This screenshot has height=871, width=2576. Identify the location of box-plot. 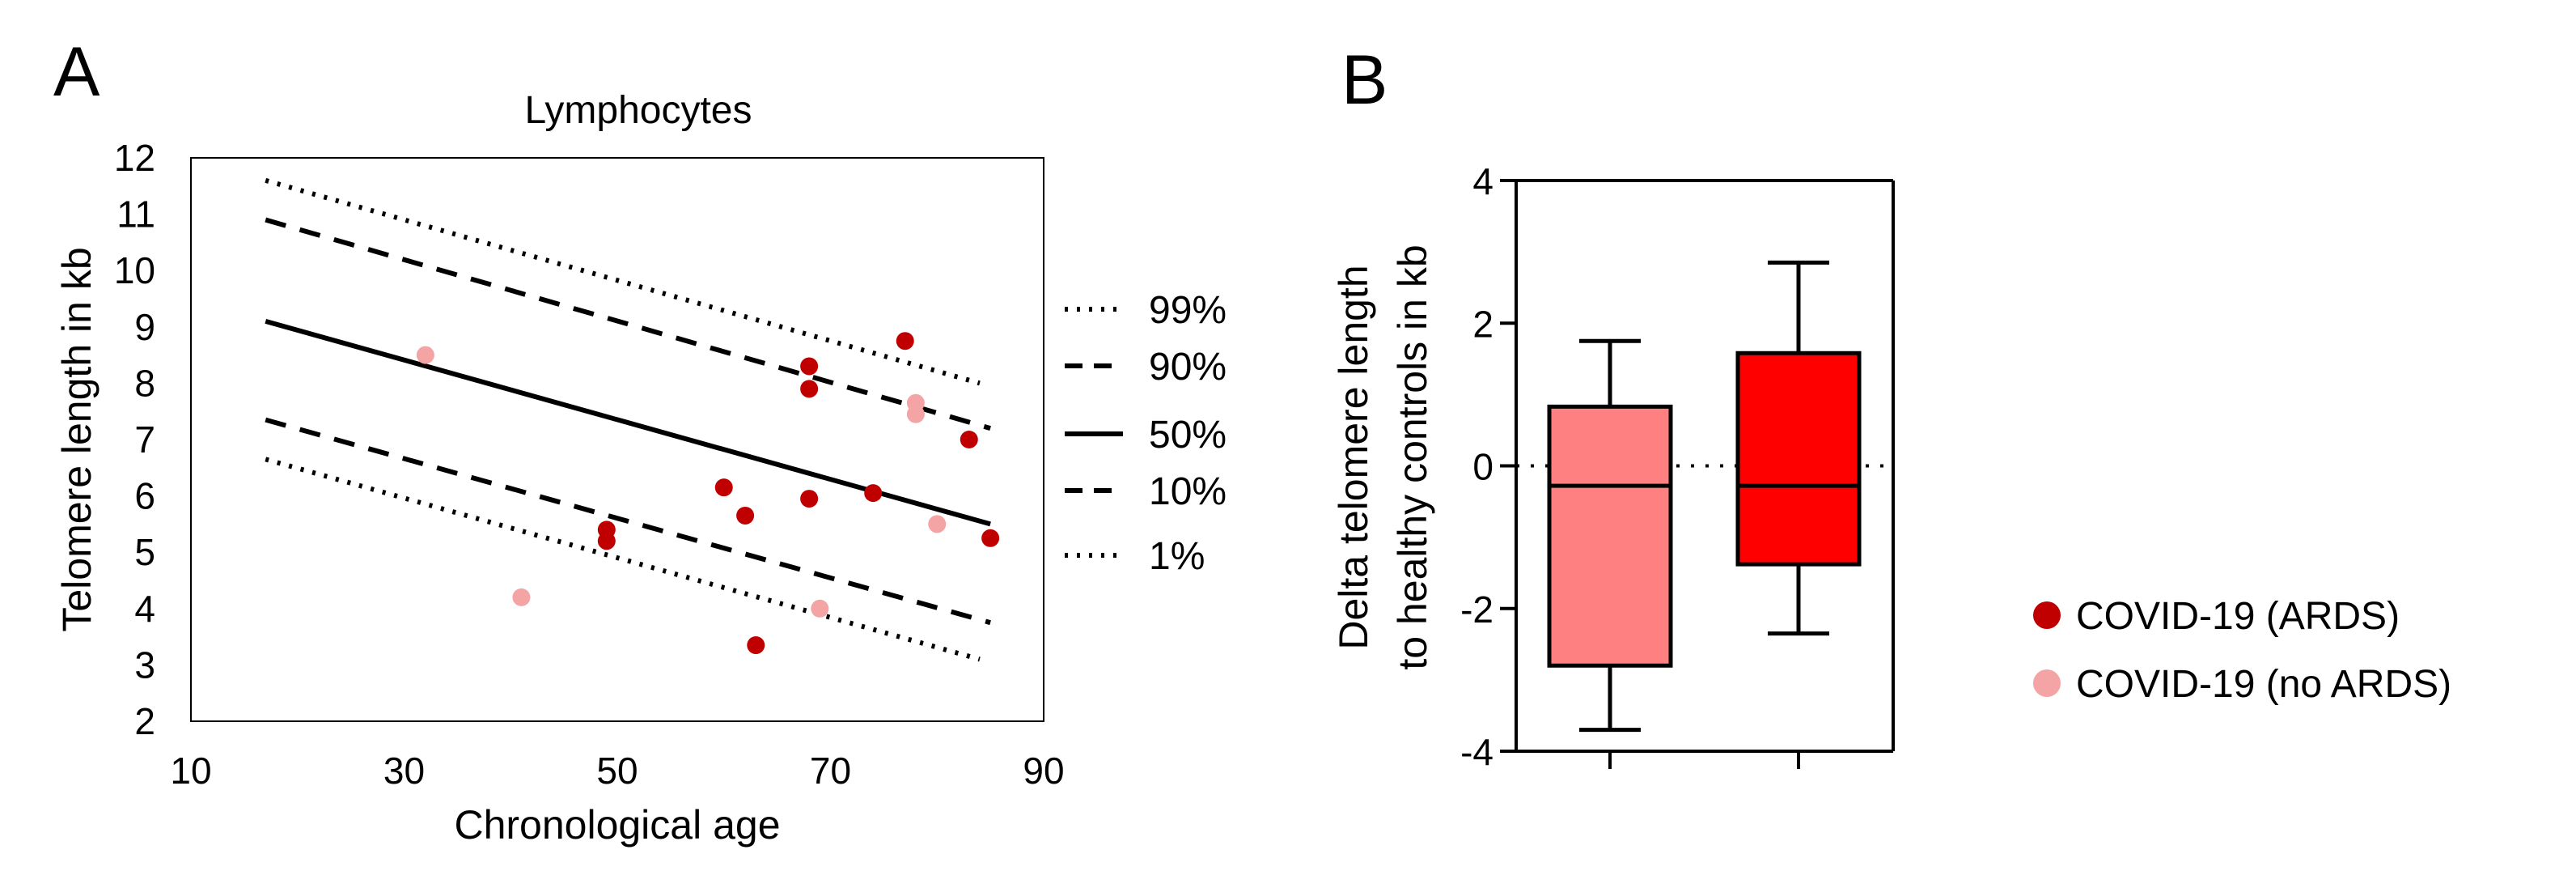
(1697, 474).